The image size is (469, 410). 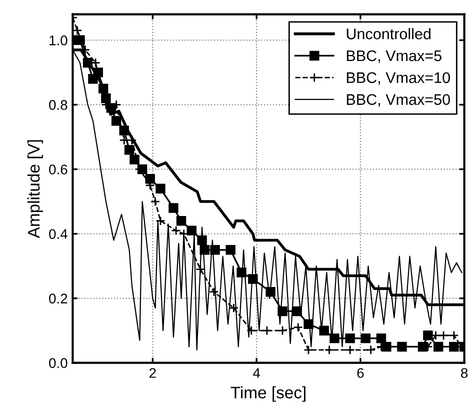 I want to click on x-axis-title: Time [sec], so click(x=268, y=394).